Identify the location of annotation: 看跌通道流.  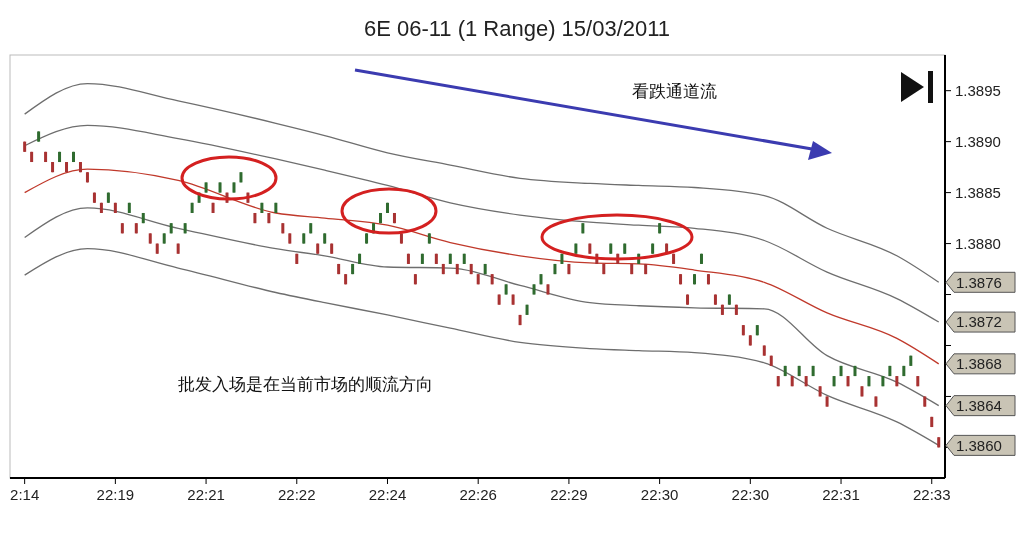
(674, 91).